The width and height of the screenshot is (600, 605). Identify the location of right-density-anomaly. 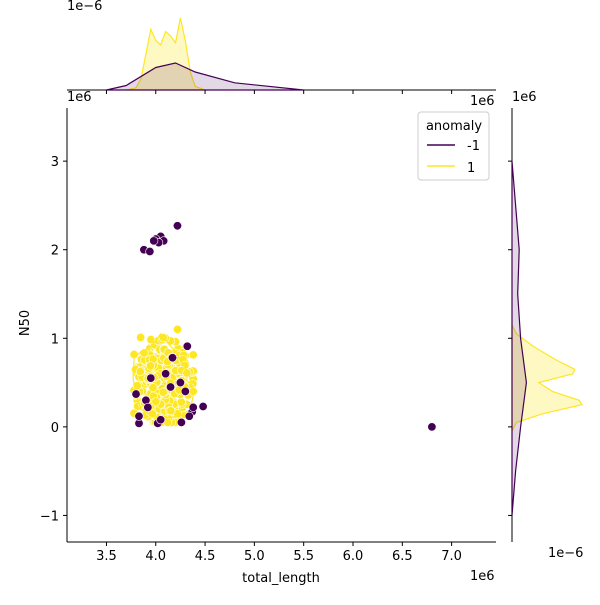
(519, 338).